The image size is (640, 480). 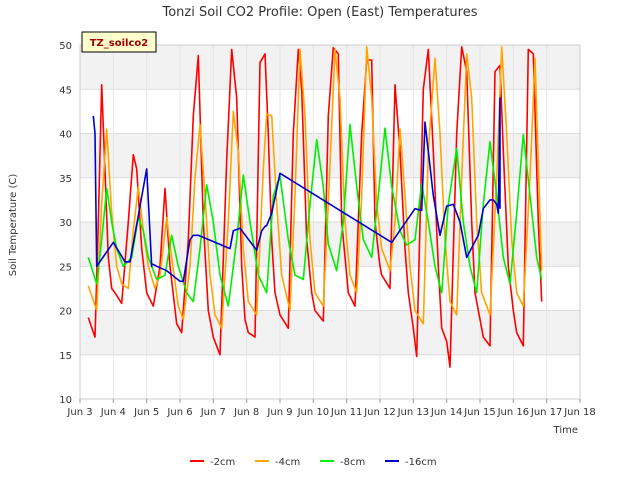 What do you see at coordinates (113, 412) in the screenshot?
I see `x-tick-label: Jun 4` at bounding box center [113, 412].